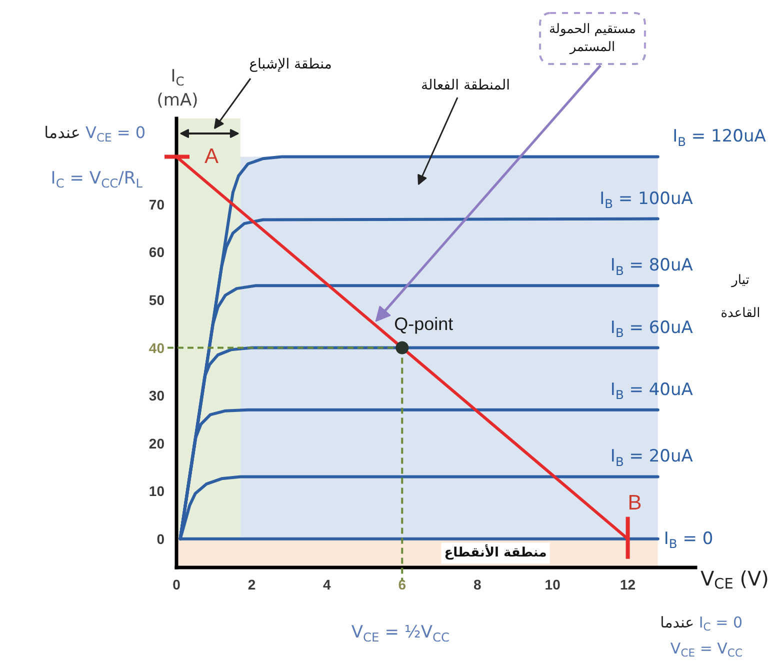 This screenshot has height=664, width=784. I want to click on x-tick-label: 8, so click(477, 584).